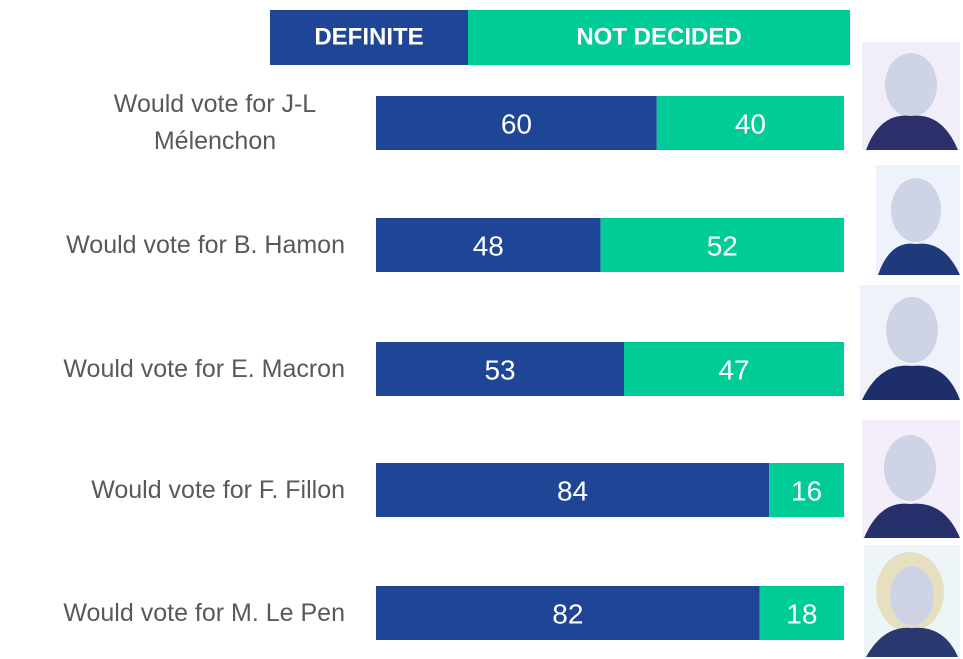 This screenshot has height=659, width=963. I want to click on legend-label: NOT DECIDED, so click(658, 37).